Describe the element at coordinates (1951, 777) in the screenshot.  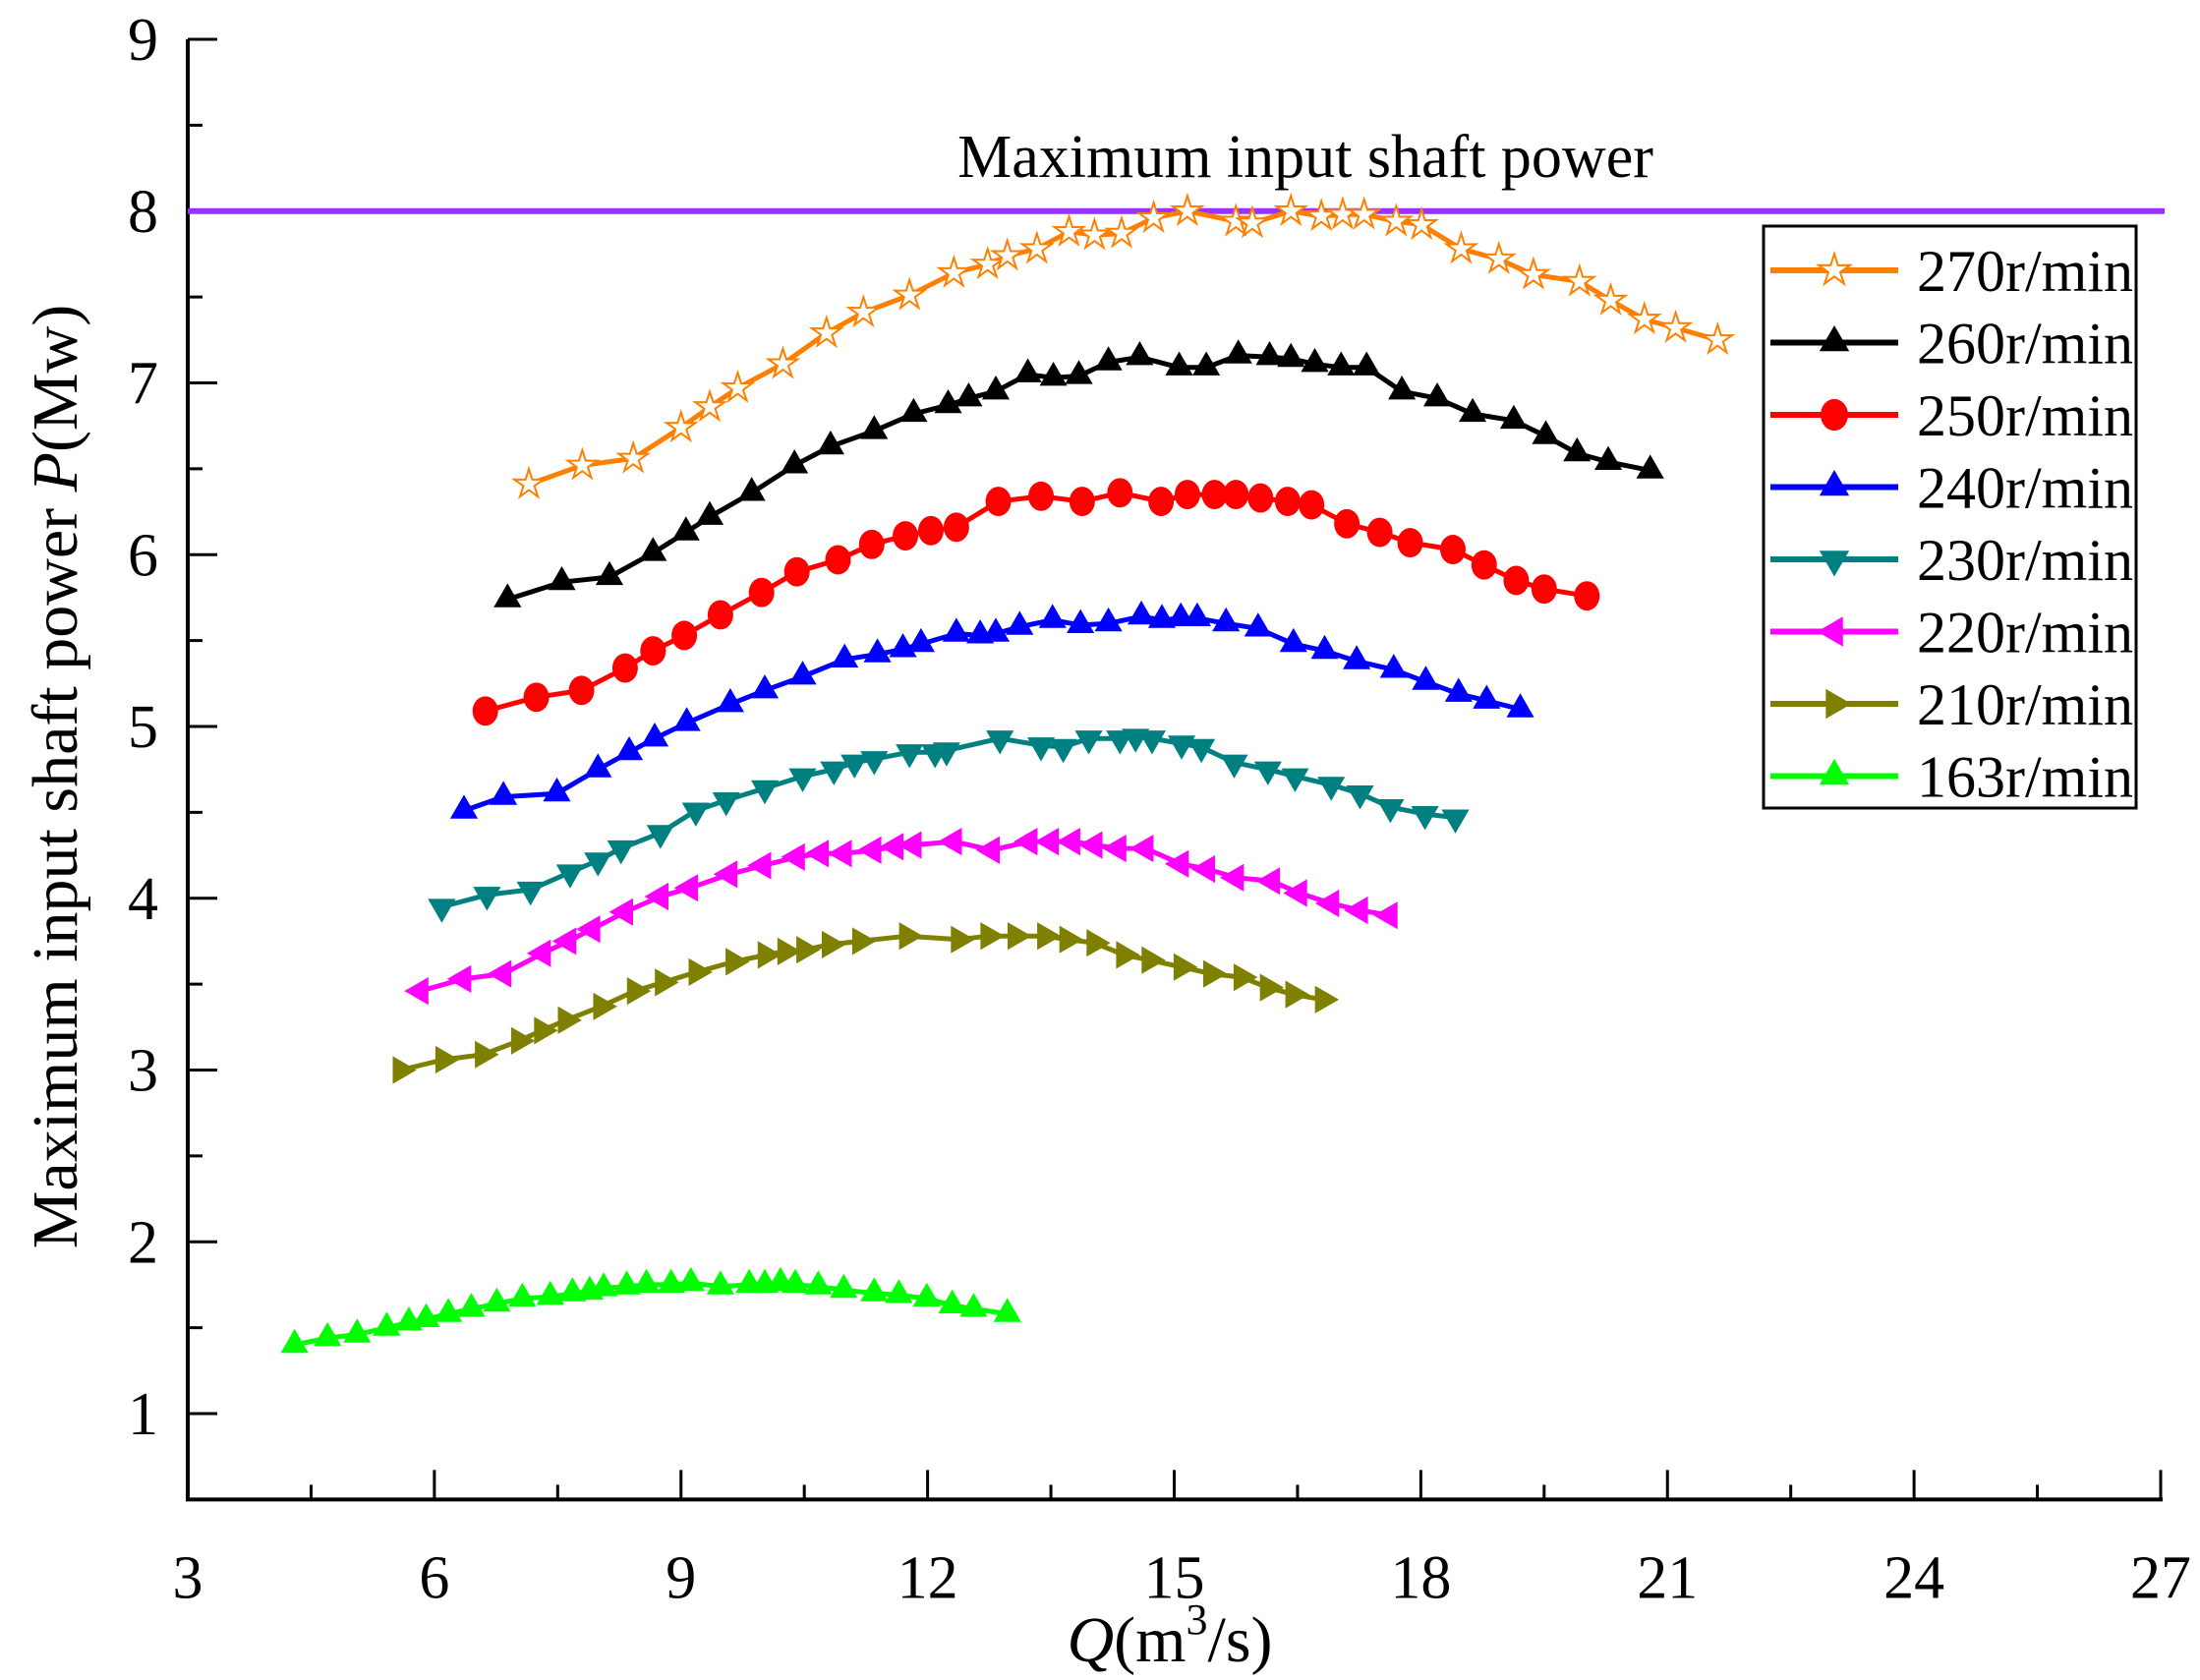
I see `legend-item: 163r/min` at that location.